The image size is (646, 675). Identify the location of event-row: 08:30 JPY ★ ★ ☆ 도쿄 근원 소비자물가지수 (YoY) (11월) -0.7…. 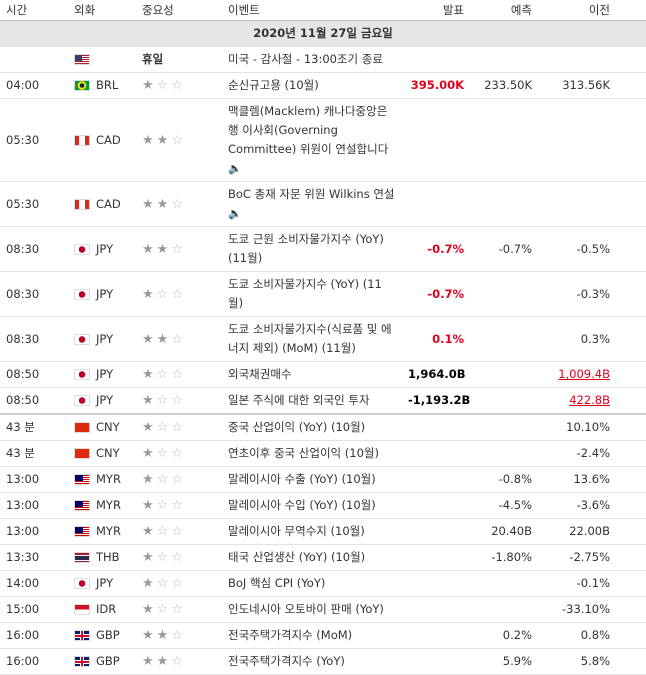
(323, 249).